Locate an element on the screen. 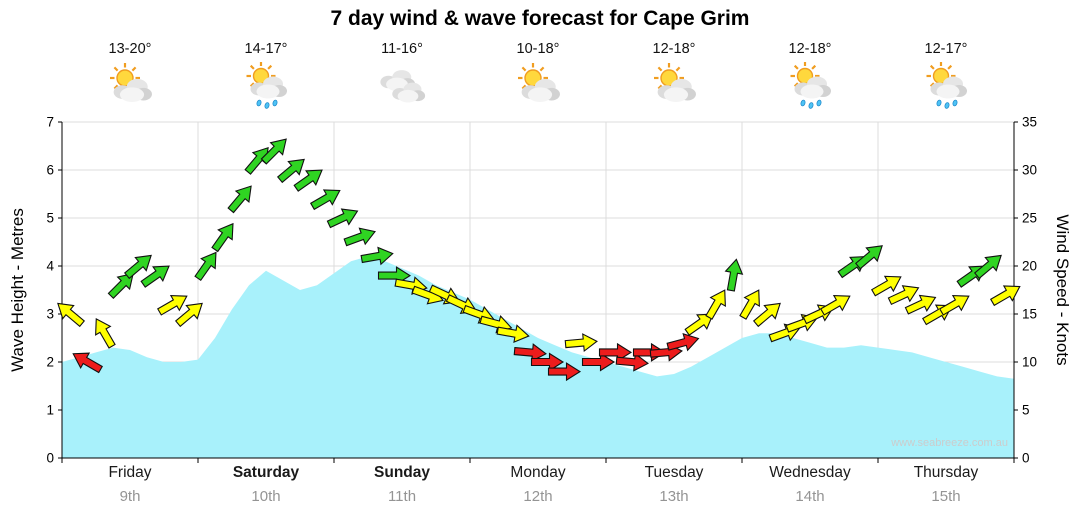 This screenshot has width=1080, height=522. day-temperature: 10-18° is located at coordinates (538, 49).